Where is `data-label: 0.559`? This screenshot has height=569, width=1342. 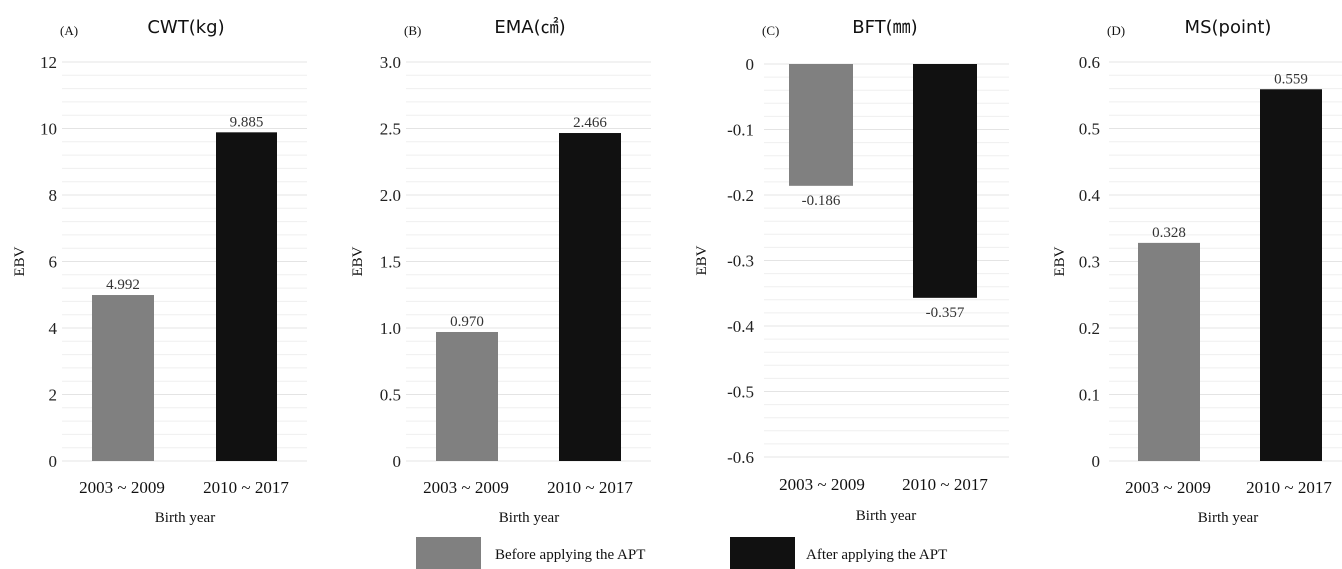
data-label: 0.559 is located at coordinates (1291, 79).